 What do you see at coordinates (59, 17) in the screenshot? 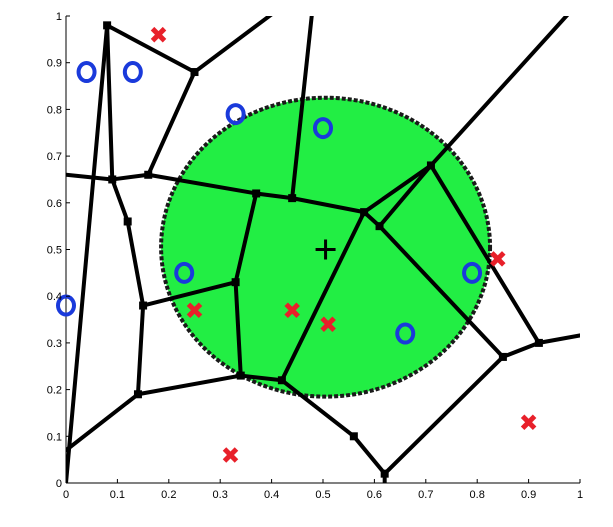
I see `y-tick-label: 1` at bounding box center [59, 17].